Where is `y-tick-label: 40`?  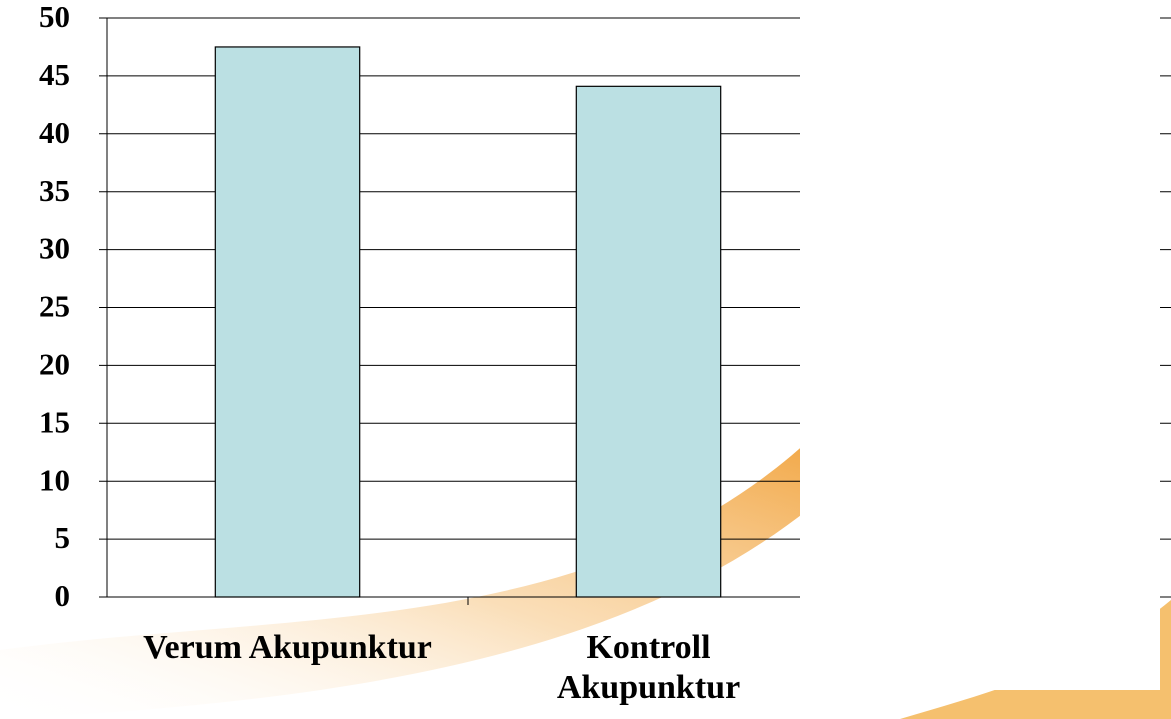
y-tick-label: 40 is located at coordinates (54, 132).